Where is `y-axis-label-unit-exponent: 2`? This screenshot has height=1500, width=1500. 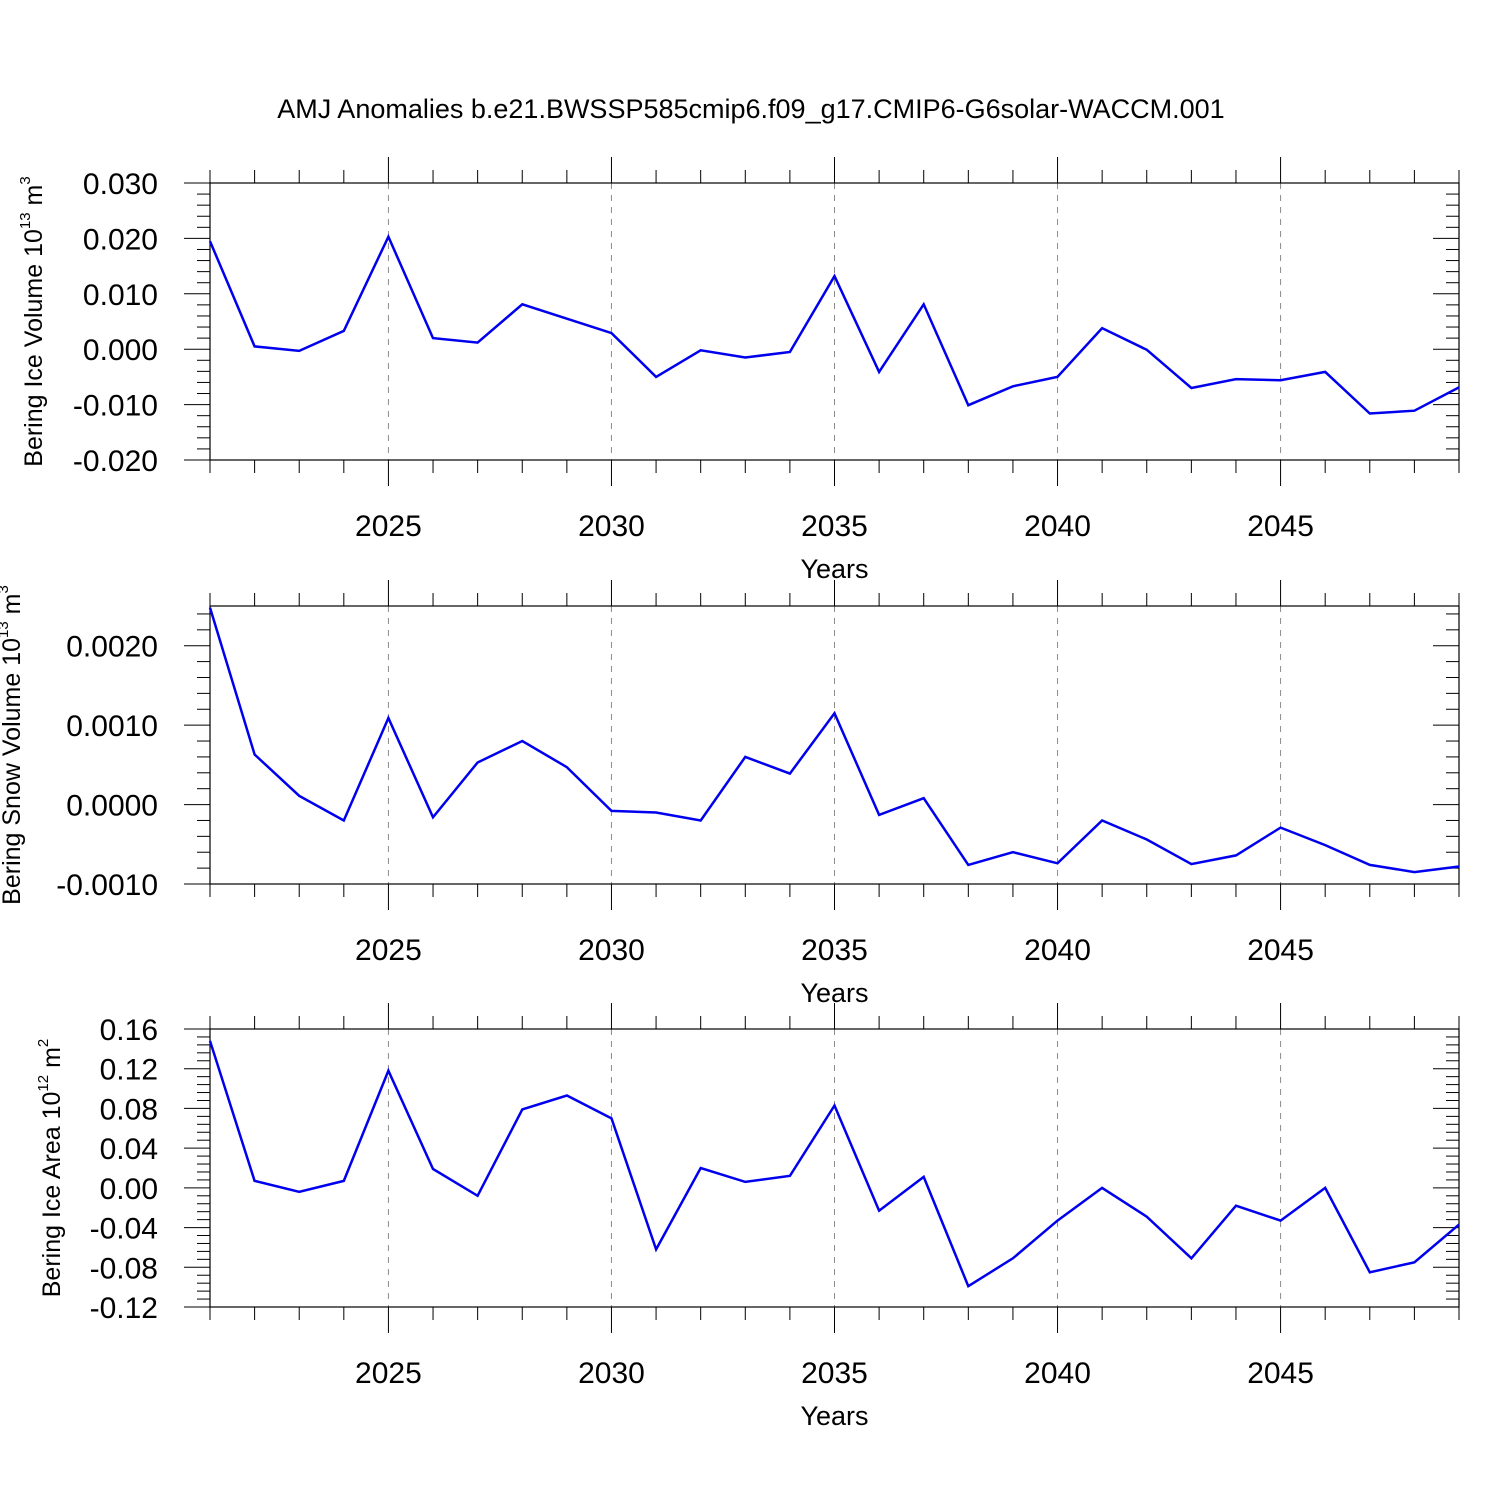
y-axis-label-unit-exponent: 2 is located at coordinates (43, 1043).